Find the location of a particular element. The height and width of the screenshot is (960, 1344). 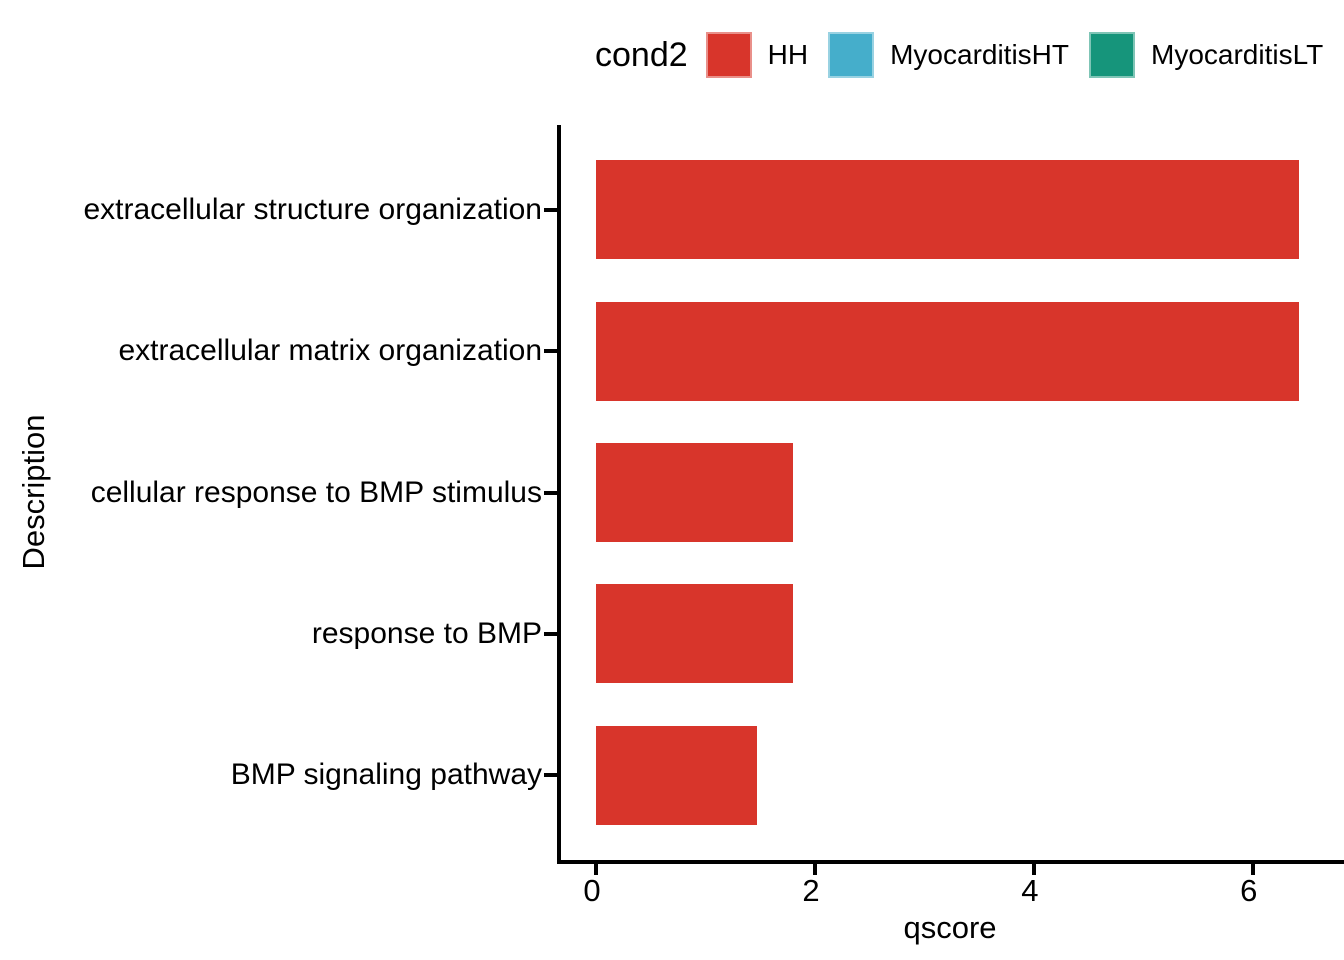

x-axis-title: qscore is located at coordinates (950, 927).